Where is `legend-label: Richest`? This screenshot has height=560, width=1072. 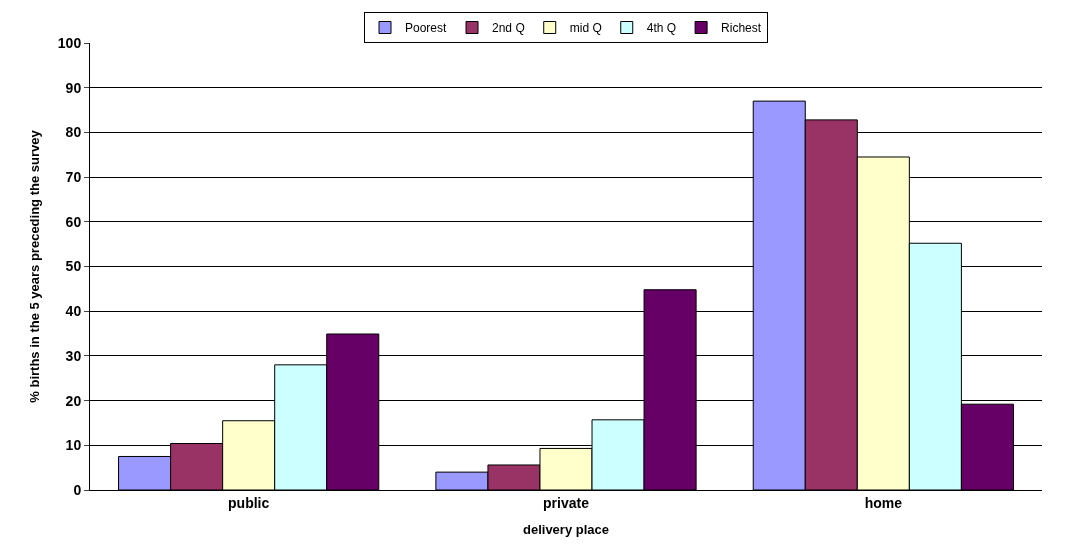
legend-label: Richest is located at coordinates (741, 28).